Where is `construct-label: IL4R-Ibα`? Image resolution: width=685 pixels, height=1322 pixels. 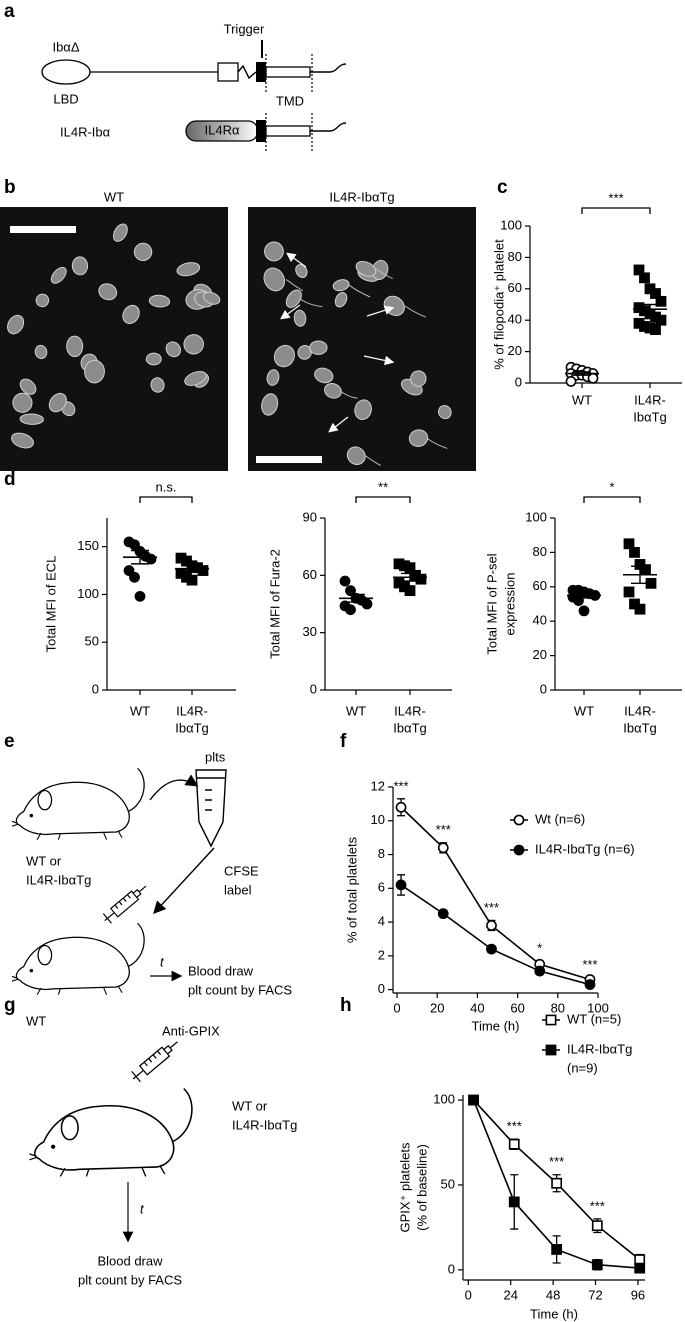
construct-label: IL4R-Ibα is located at coordinates (85, 131).